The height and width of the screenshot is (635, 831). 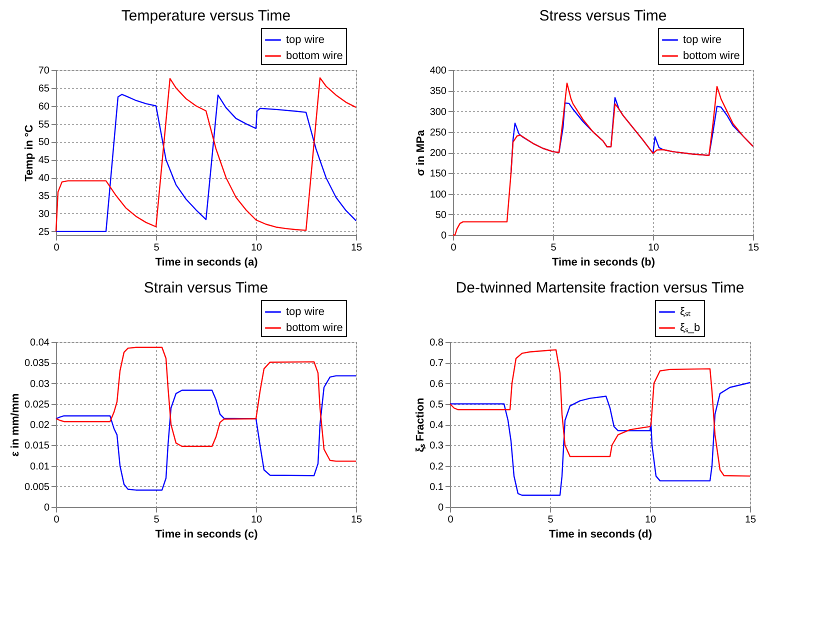 What do you see at coordinates (206, 288) in the screenshot?
I see `chart-title: Strain versus Time` at bounding box center [206, 288].